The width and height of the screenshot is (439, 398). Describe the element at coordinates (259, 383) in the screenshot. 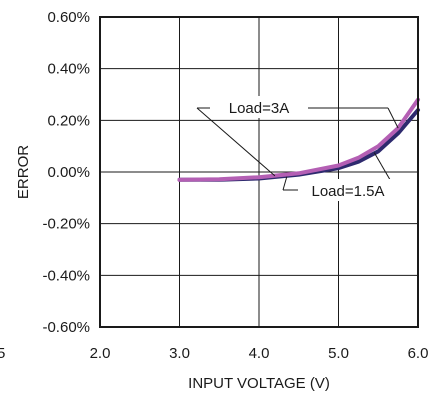

I see `x-axis-title: INPUT VOLTAGE (V)` at that location.